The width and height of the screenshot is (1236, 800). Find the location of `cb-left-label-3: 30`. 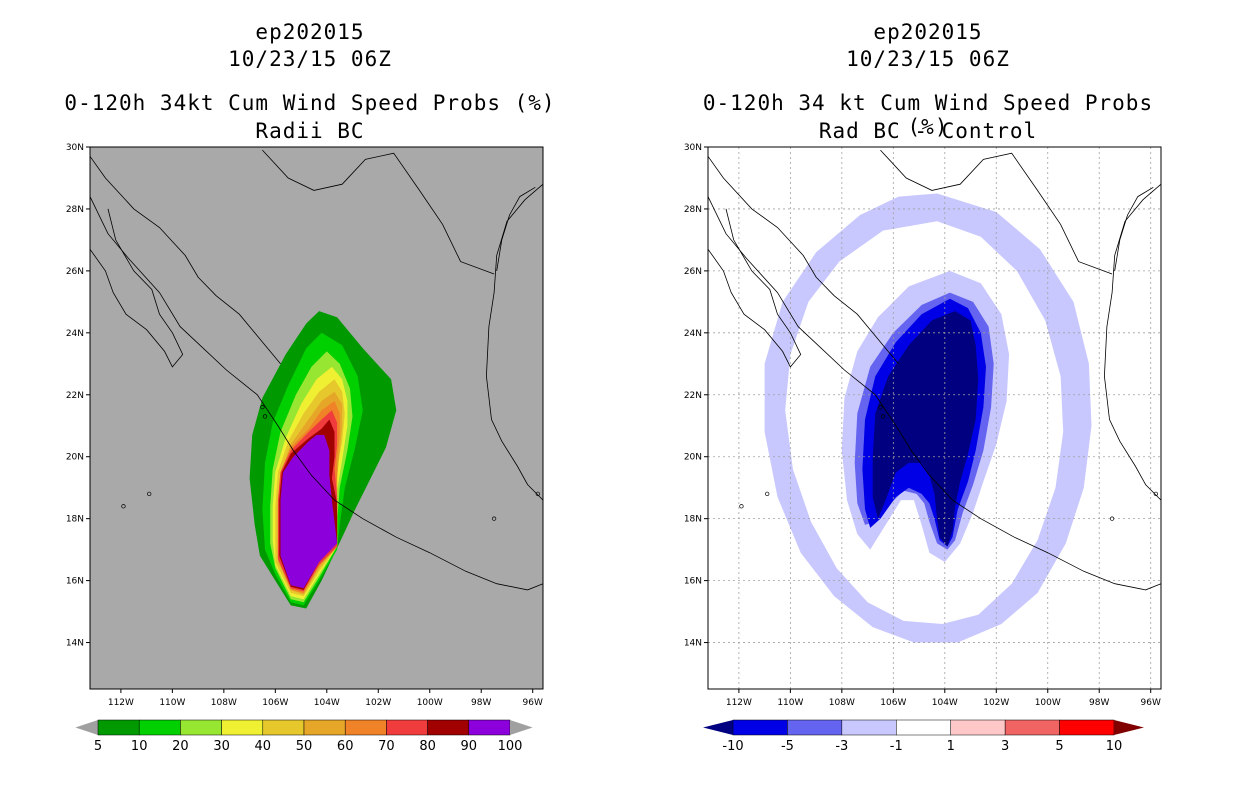

cb-left-label-3: 30 is located at coordinates (221, 746).